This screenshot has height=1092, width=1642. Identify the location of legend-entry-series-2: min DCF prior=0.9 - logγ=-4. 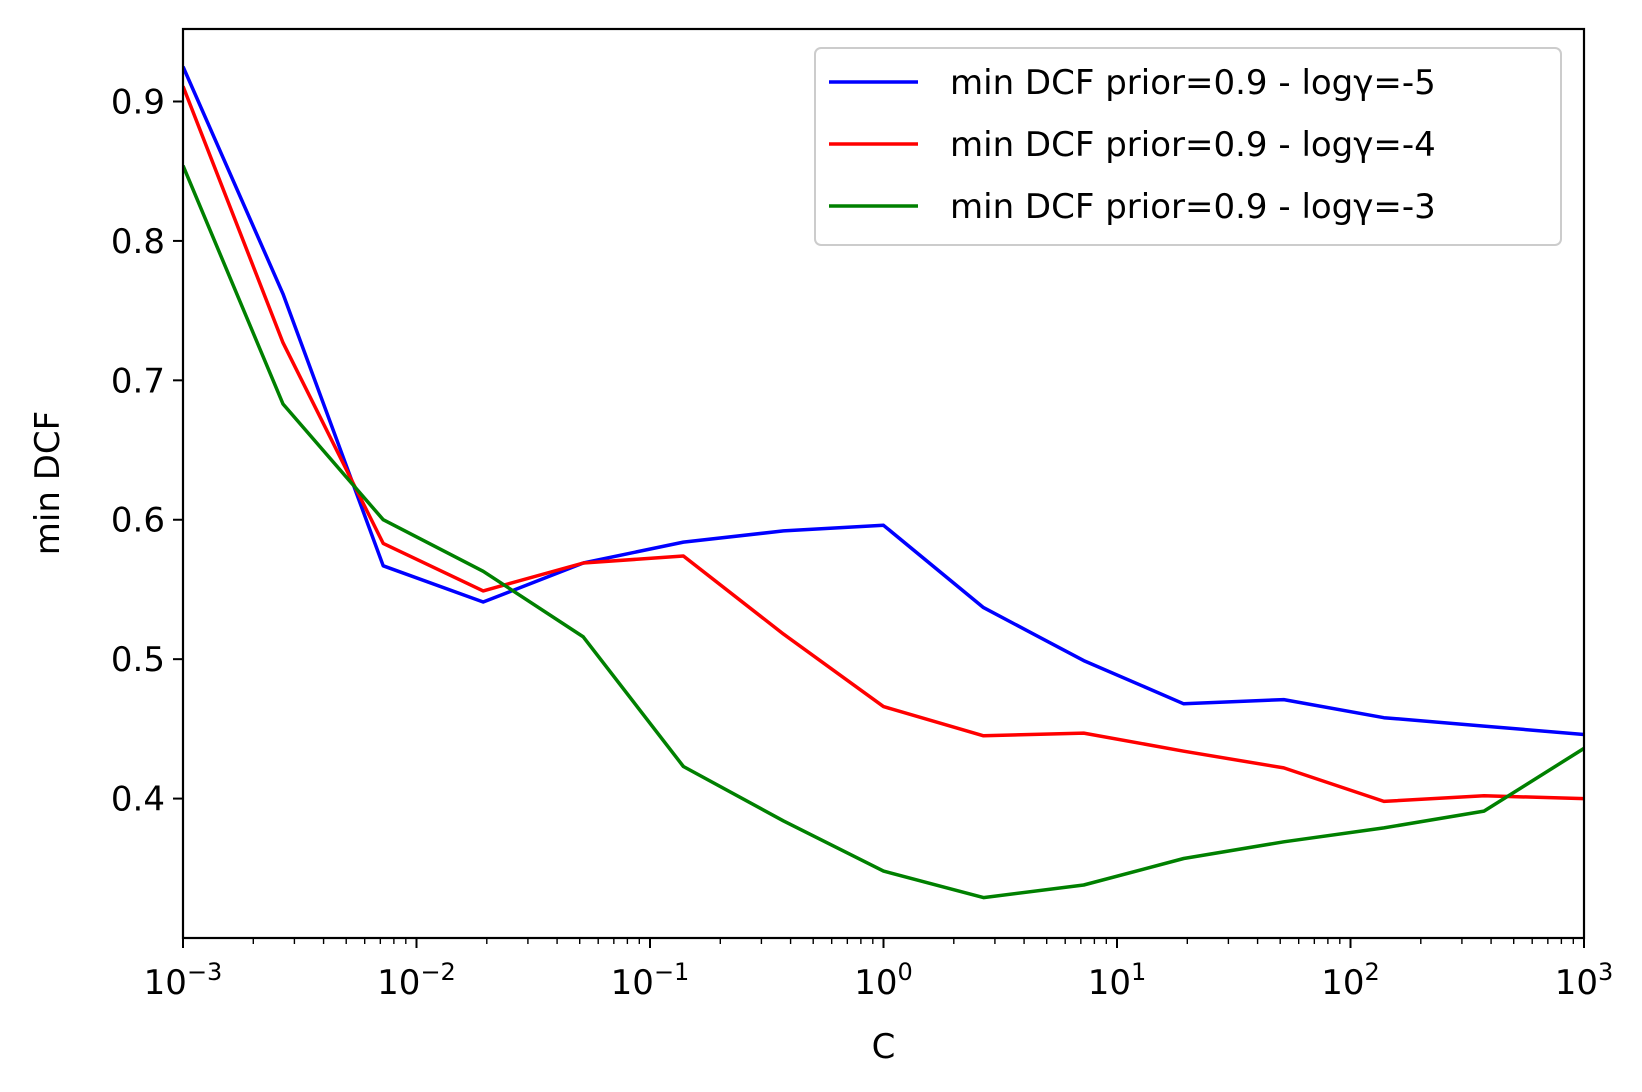
(1193, 145).